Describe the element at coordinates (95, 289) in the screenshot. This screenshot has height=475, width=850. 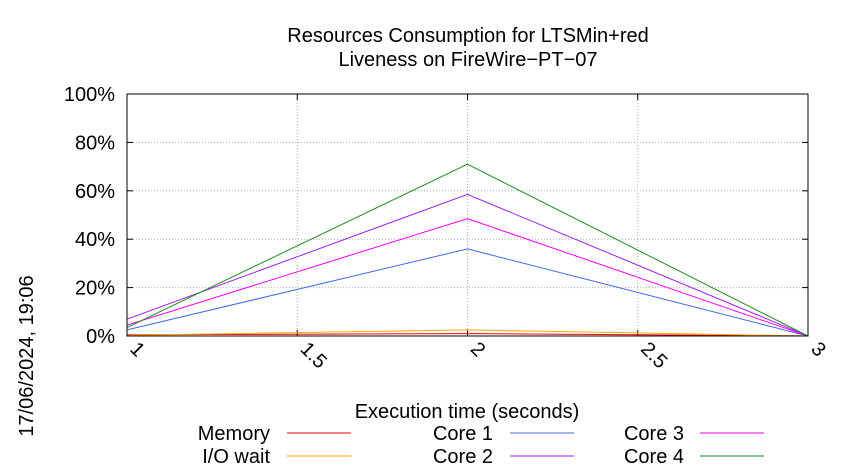
I see `y-tick-label: 20%` at that location.